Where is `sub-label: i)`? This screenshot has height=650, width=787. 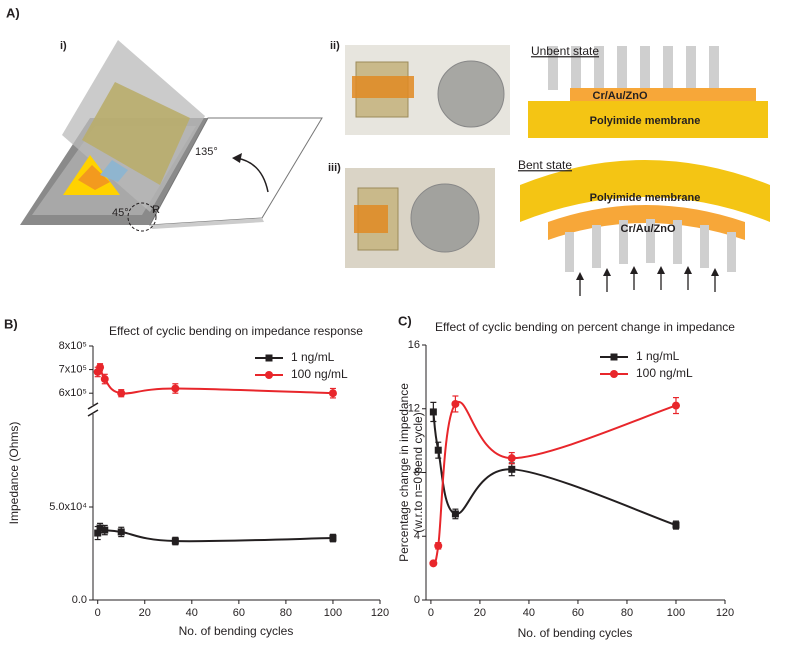
sub-label: i) is located at coordinates (63, 46).